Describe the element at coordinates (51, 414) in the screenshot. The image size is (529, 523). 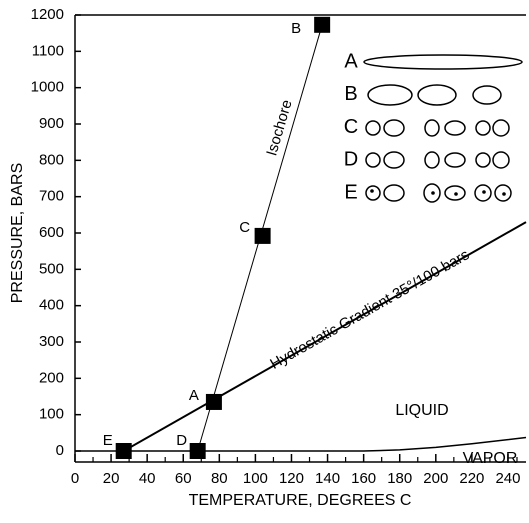
I see `y-tick-label: 100` at that location.